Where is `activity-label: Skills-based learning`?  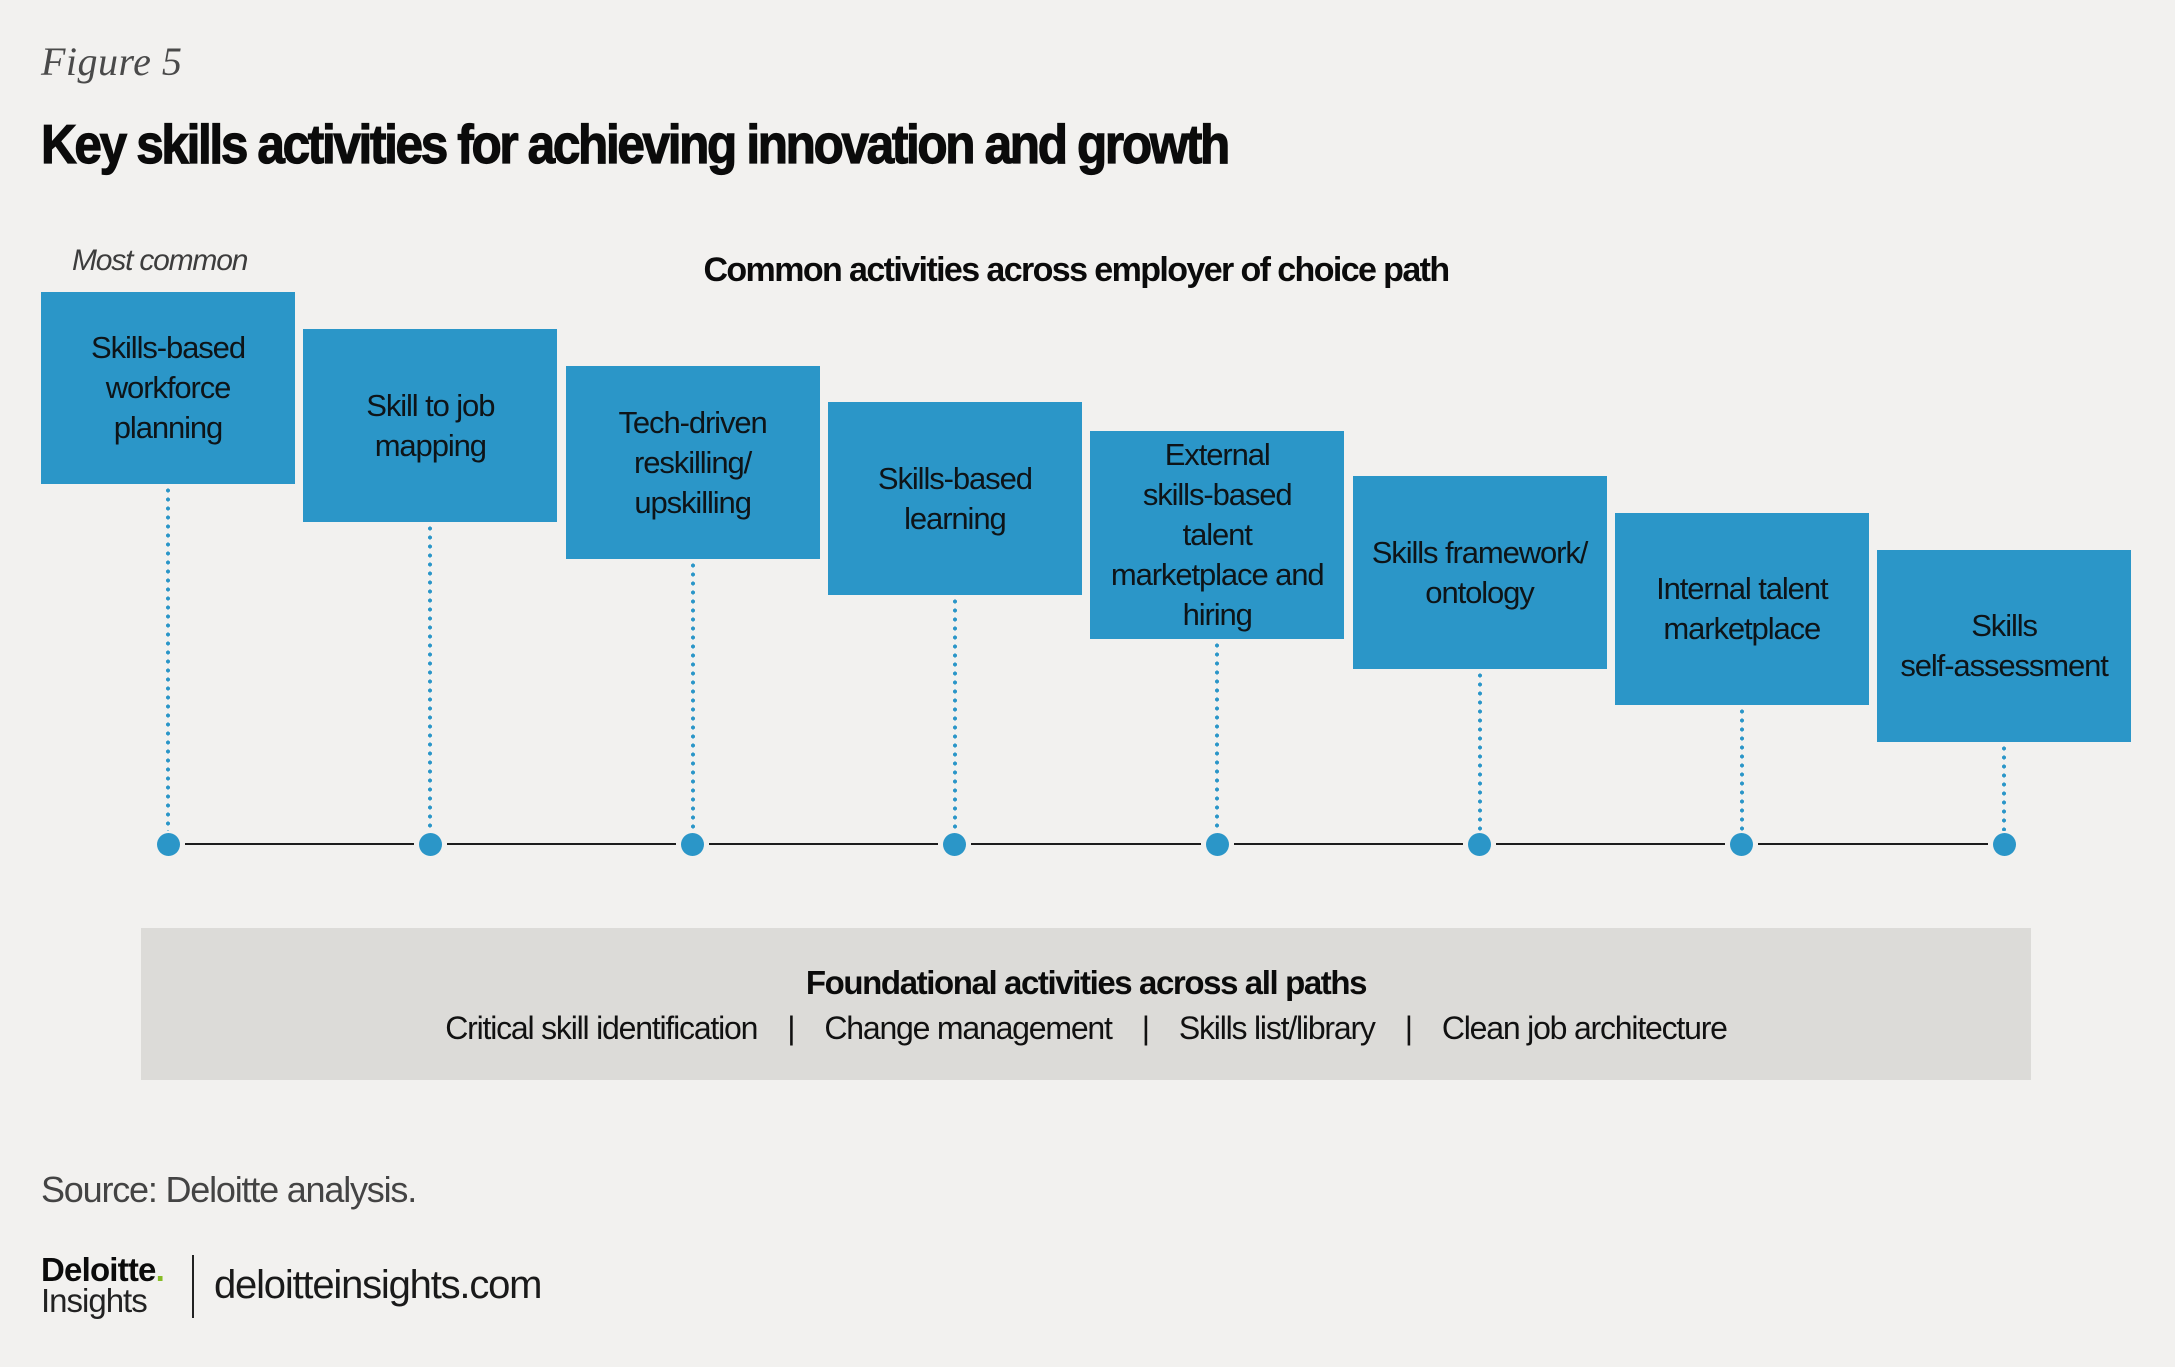 activity-label: Skills-based learning is located at coordinates (955, 498).